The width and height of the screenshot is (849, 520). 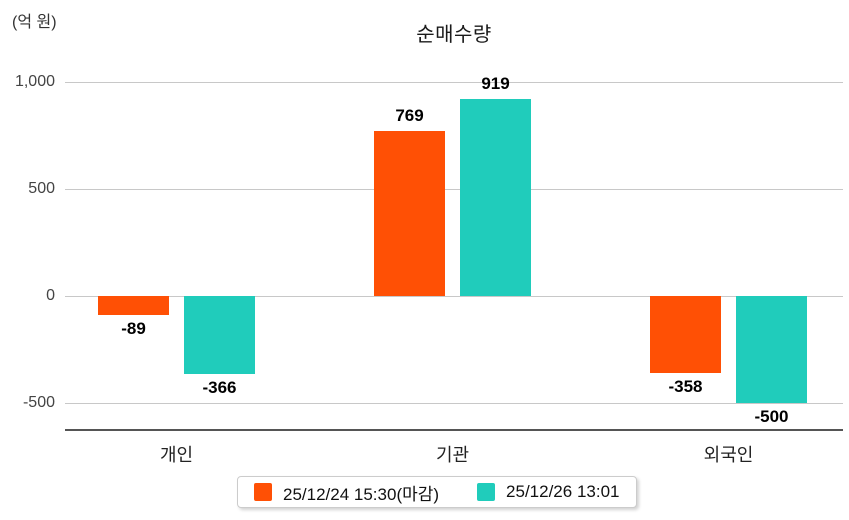 What do you see at coordinates (409, 115) in the screenshot?
I see `value-label-series1-기관: 769` at bounding box center [409, 115].